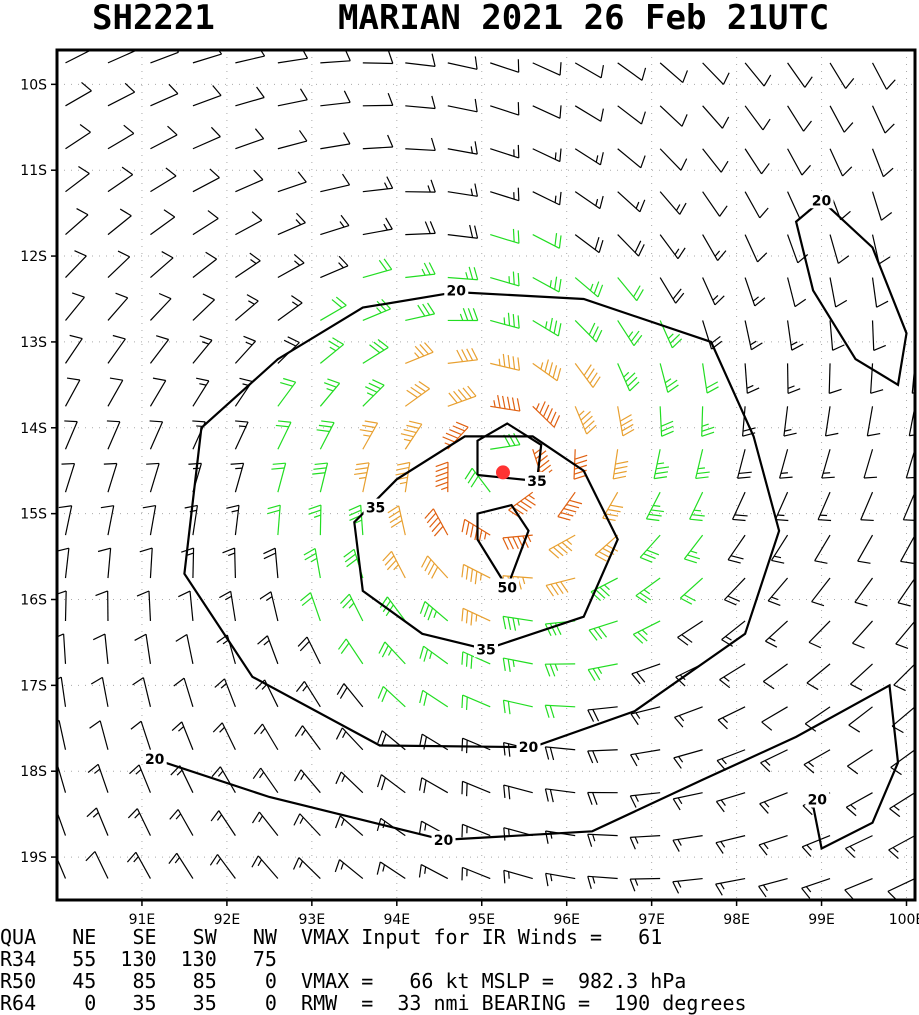 The width and height of the screenshot is (919, 1015). I want to click on contour-label: 20, so click(822, 201).